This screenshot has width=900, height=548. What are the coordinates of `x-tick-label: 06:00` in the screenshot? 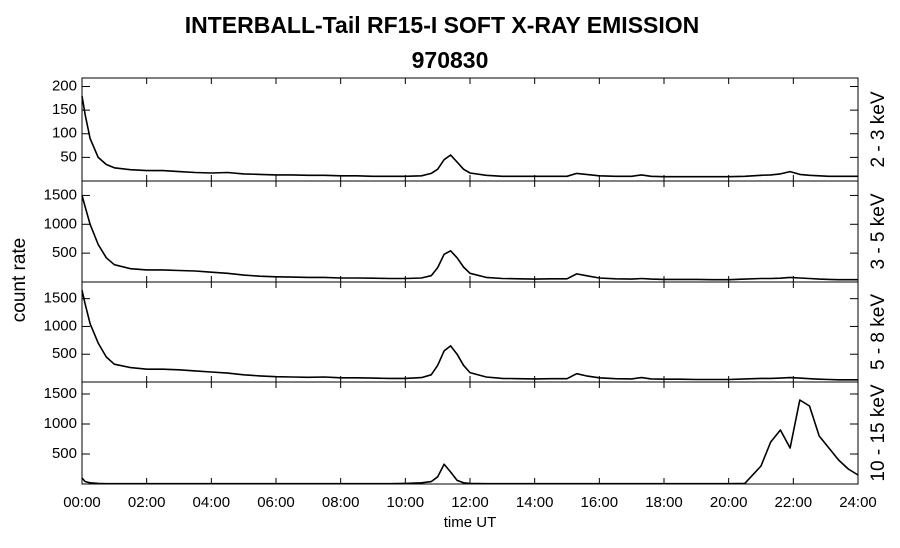 It's located at (276, 502).